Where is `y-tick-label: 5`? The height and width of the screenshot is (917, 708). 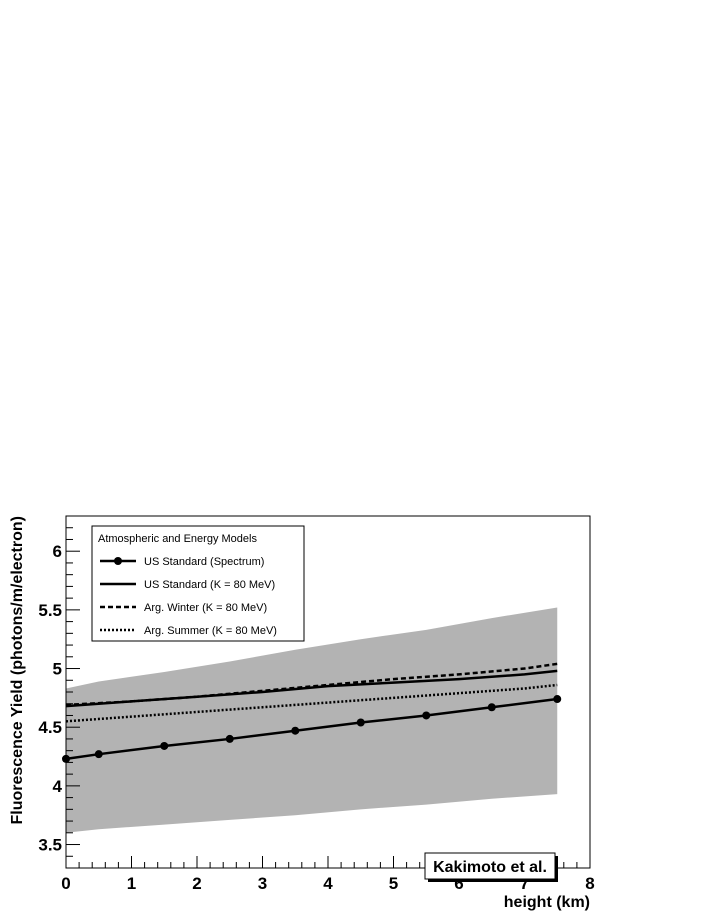
y-tick-label: 5 is located at coordinates (57, 669).